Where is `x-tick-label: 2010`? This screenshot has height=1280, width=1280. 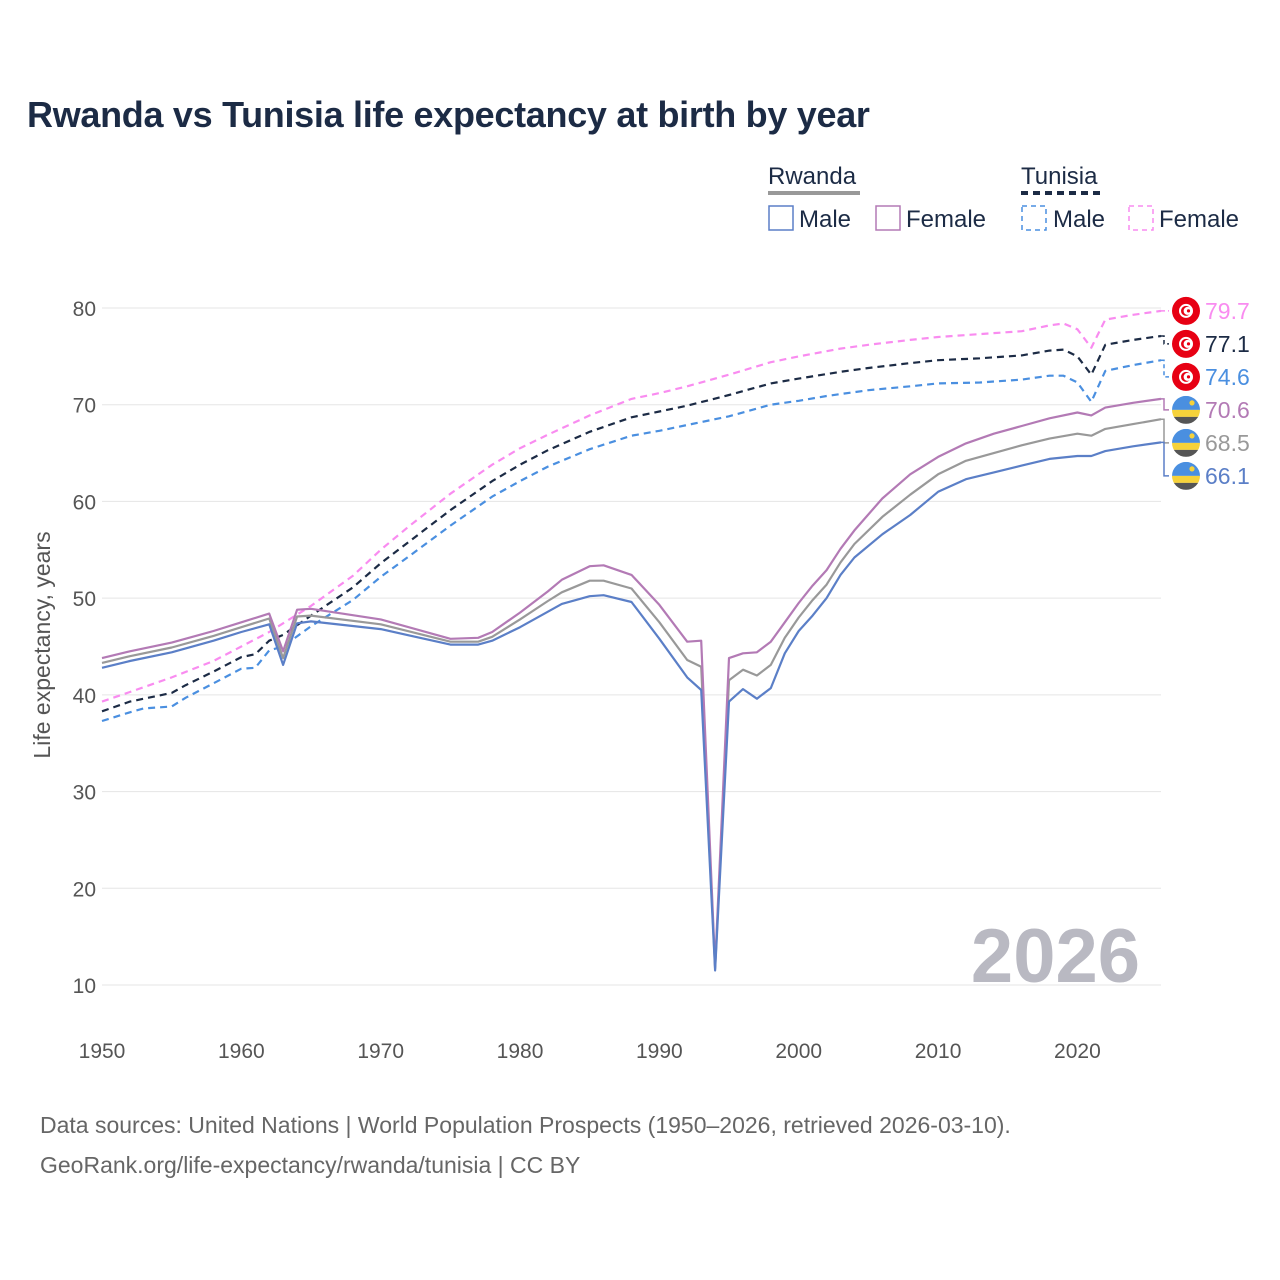 x-tick-label: 2010 is located at coordinates (938, 1051).